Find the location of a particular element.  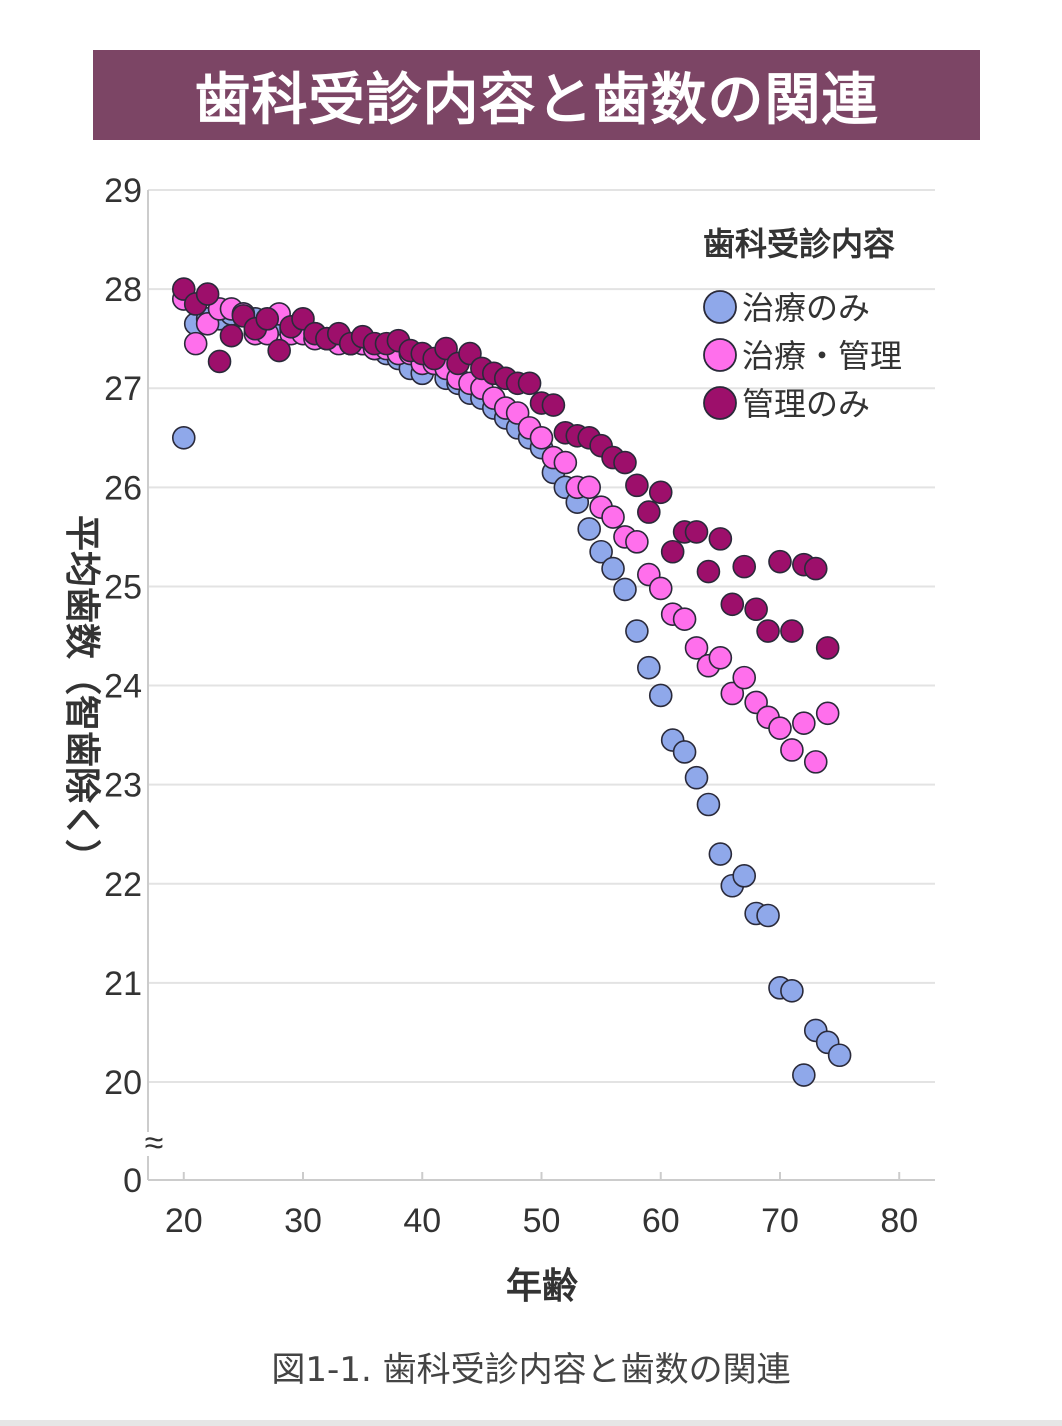

y-tick-28: 28 is located at coordinates (123, 290).